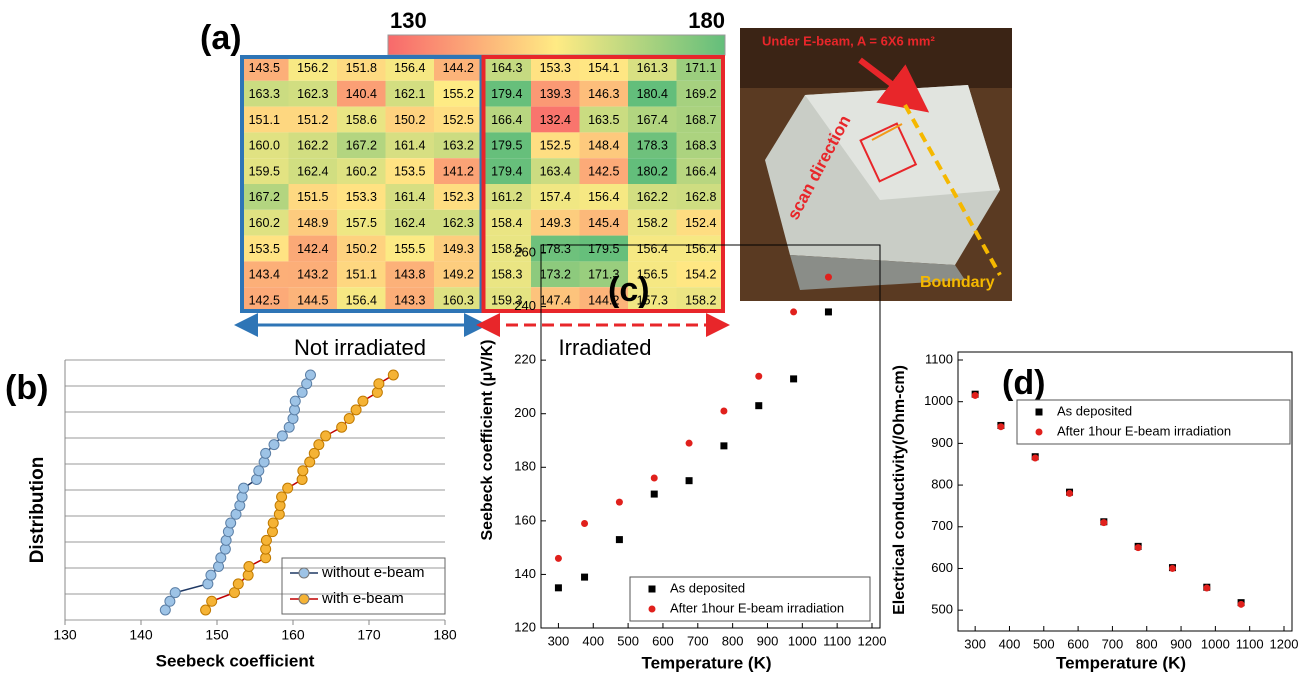  Describe the element at coordinates (458, 120) in the screenshot. I see `cell-label: 152.5` at that location.